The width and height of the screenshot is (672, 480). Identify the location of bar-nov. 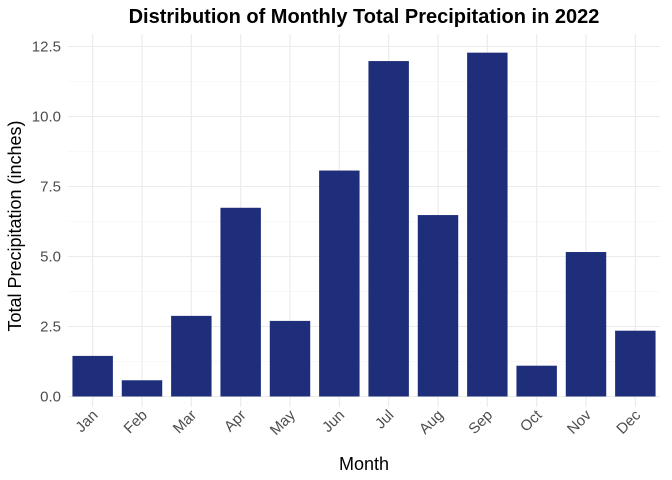
(586, 324).